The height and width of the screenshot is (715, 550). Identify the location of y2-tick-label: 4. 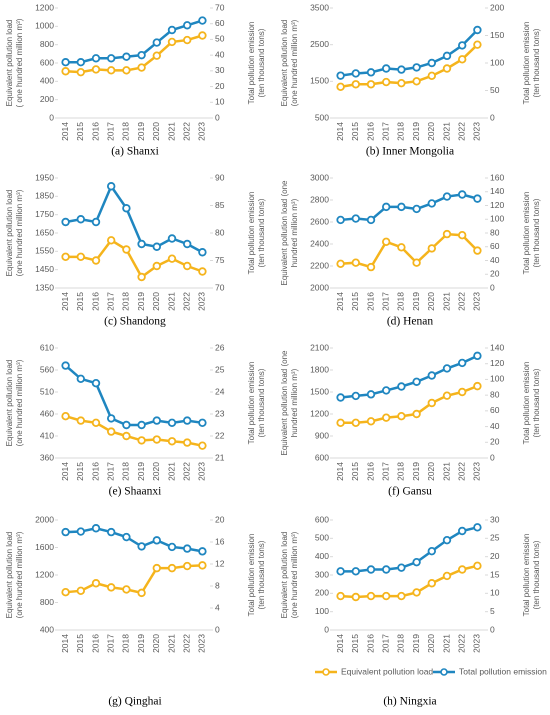
(217, 607).